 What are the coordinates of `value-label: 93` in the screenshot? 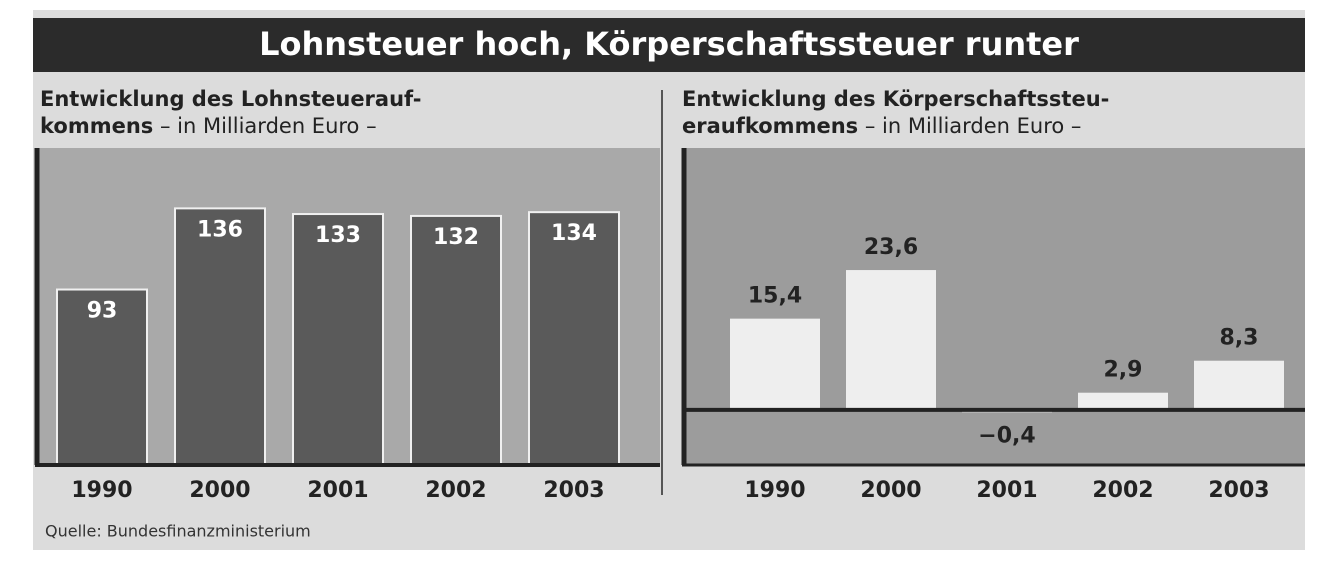 It's located at (102, 311).